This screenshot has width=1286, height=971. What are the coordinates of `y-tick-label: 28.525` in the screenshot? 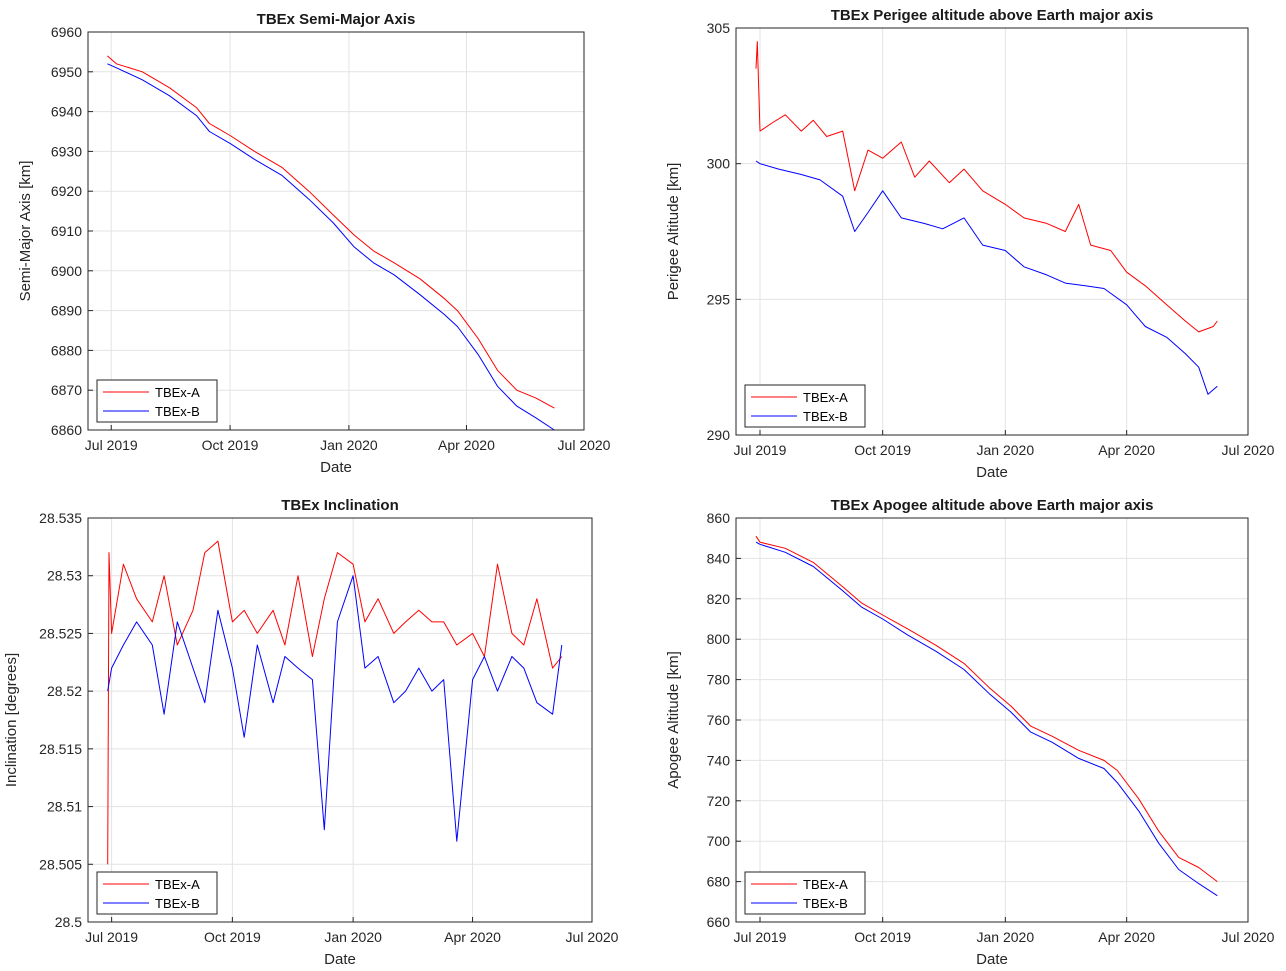 It's located at (60, 633).